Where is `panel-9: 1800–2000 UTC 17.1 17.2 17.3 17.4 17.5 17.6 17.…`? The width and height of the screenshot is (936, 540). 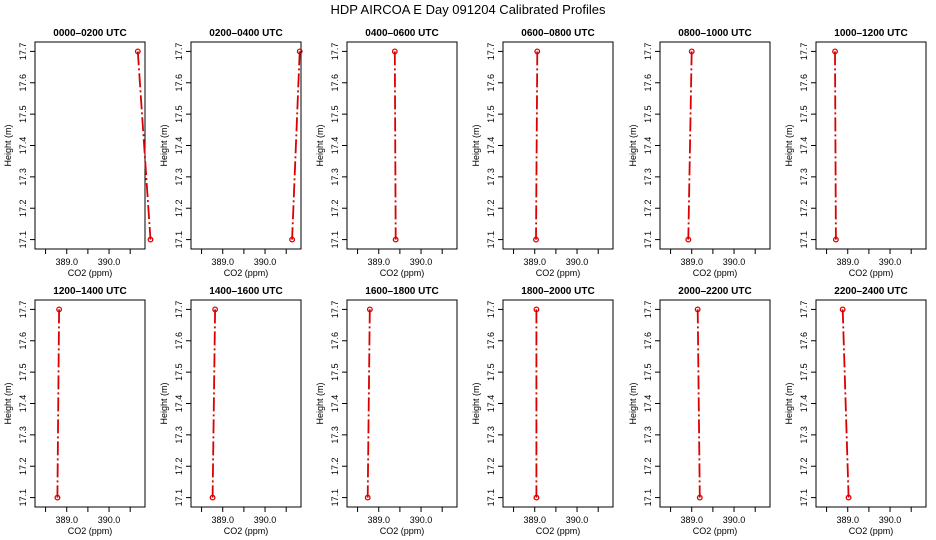 panel-9: 1800–2000 UTC 17.1 17.2 17.3 17.4 17.5 17.6 17.… is located at coordinates (542, 411).